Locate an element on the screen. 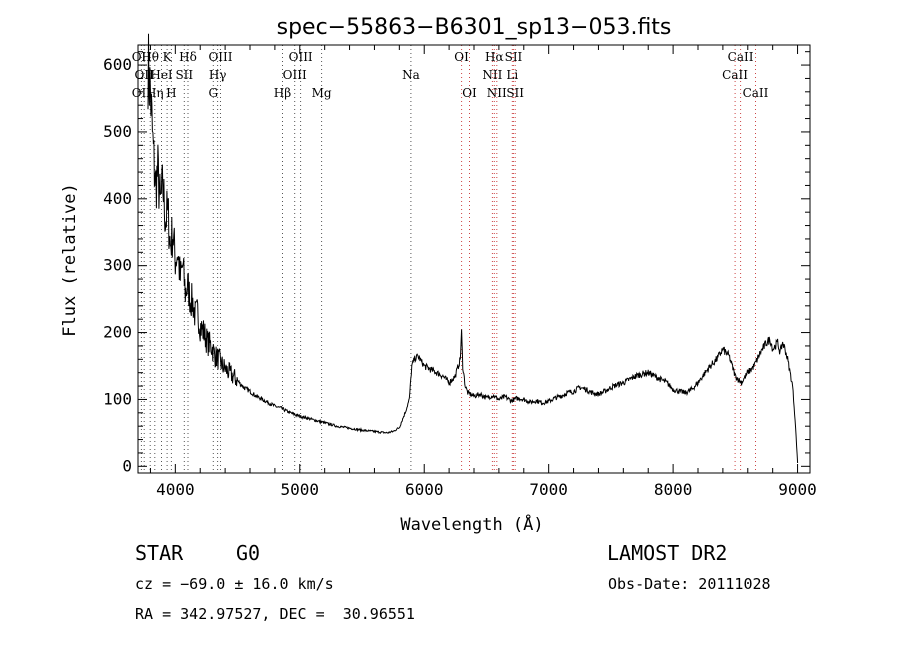 The width and height of the screenshot is (900, 650). y-tick-label: 0 is located at coordinates (127, 465).